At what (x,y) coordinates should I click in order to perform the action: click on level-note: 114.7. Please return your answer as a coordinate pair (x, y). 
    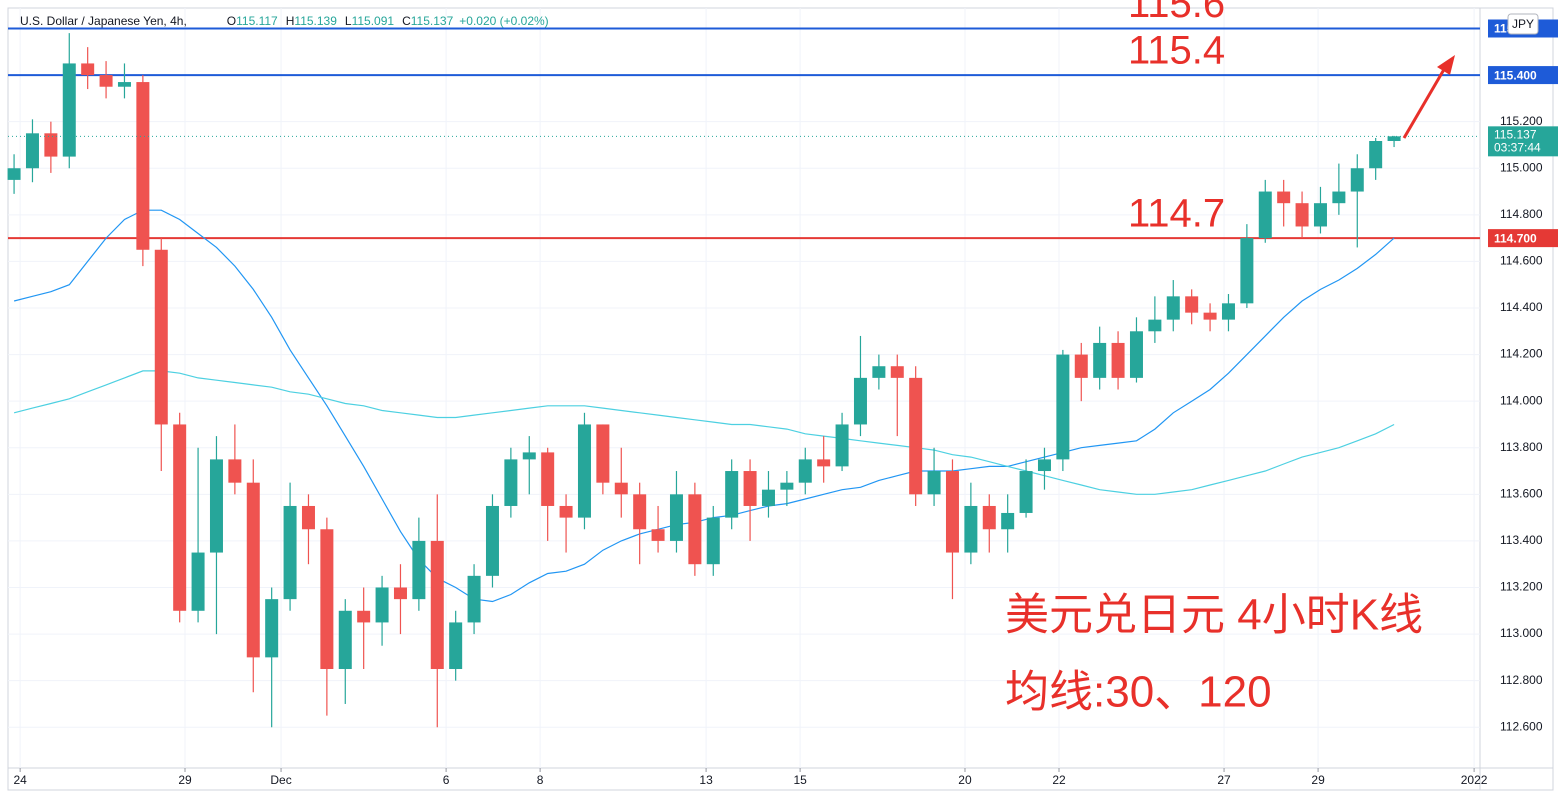
    Looking at the image, I should click on (1176, 214).